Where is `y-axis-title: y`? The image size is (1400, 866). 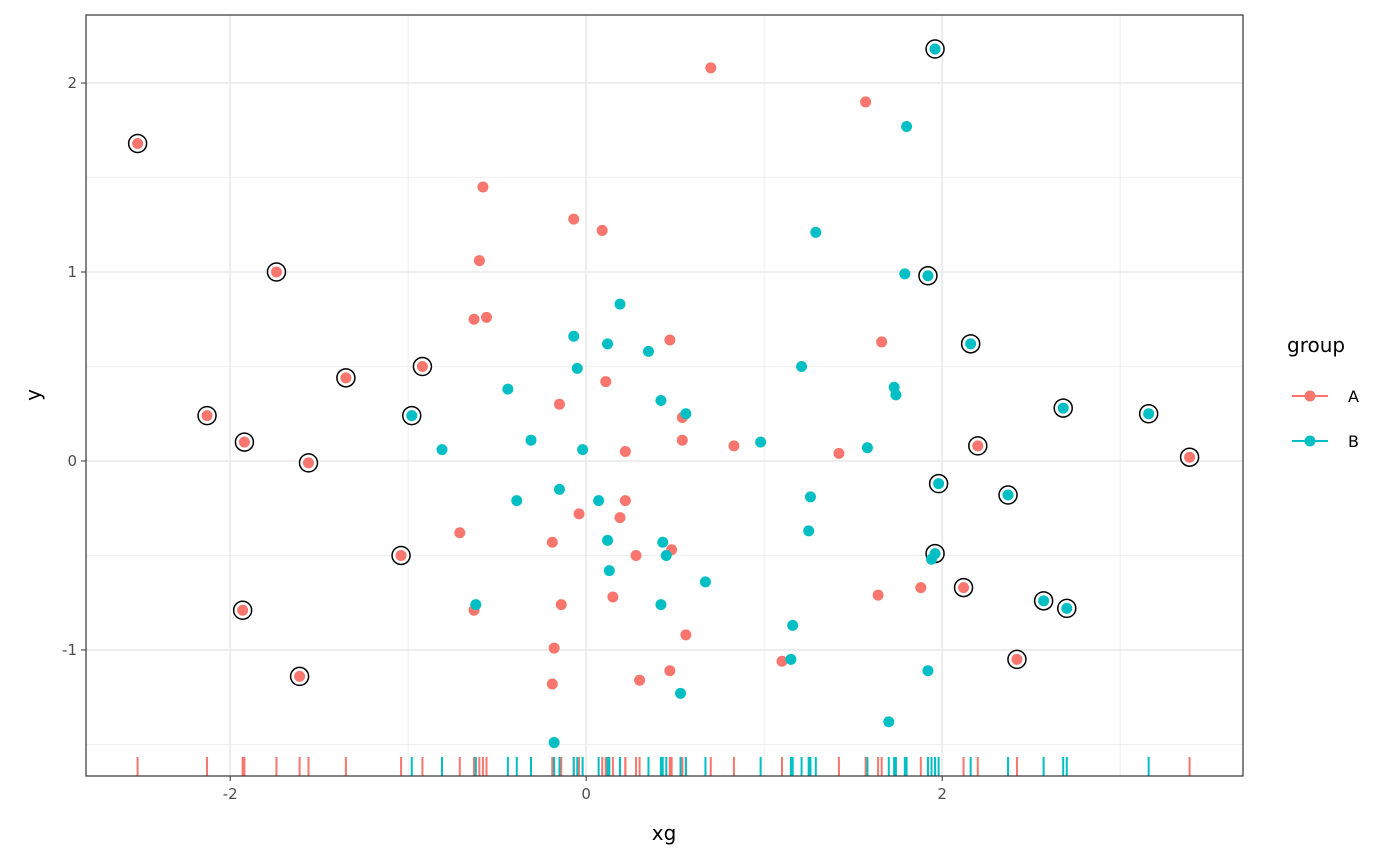
y-axis-title: y is located at coordinates (33, 395).